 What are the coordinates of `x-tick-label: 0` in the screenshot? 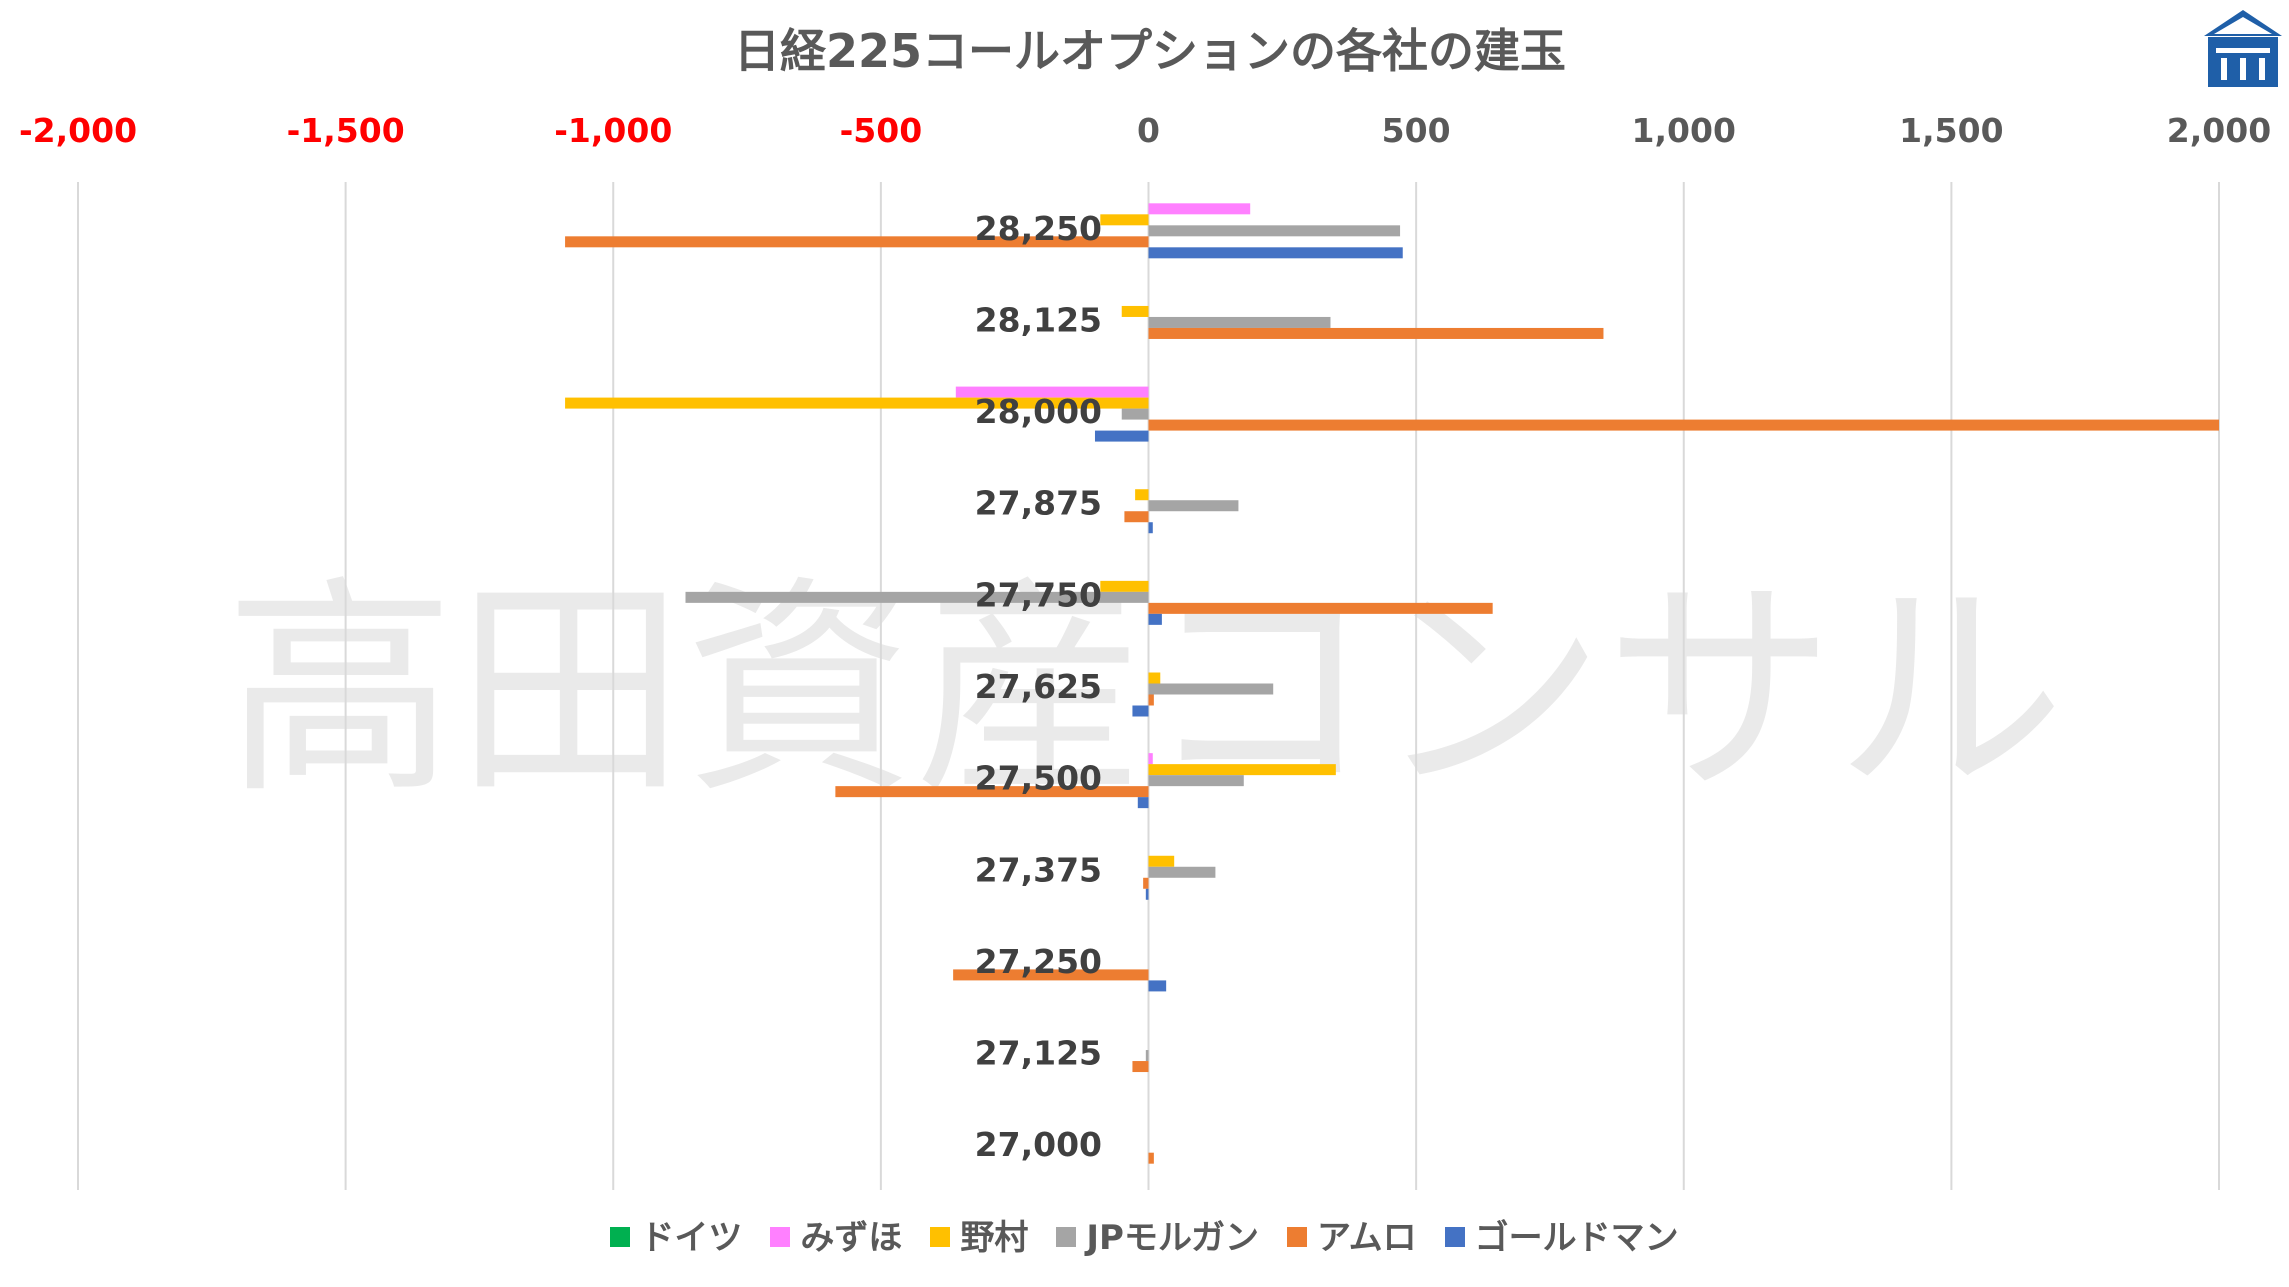 It's located at (1148, 130).